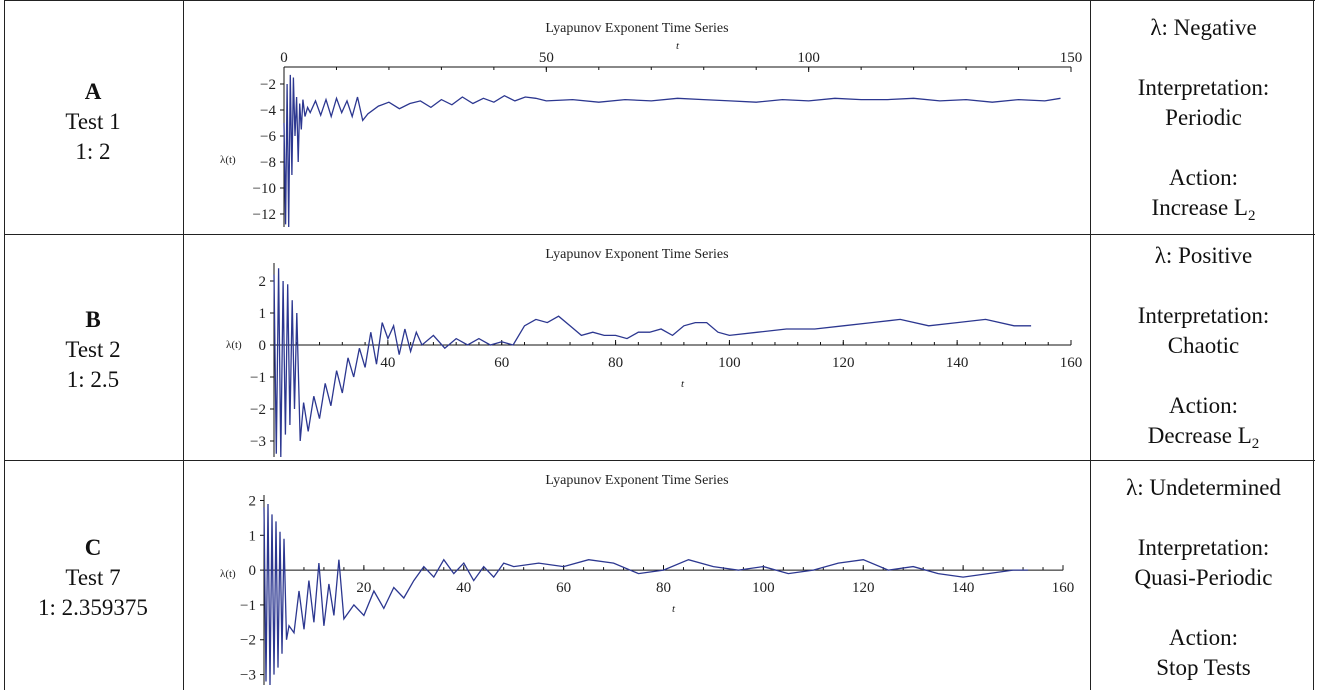 This screenshot has width=1317, height=696. Describe the element at coordinates (546, 58) in the screenshot. I see `x-tick-label: 50` at that location.